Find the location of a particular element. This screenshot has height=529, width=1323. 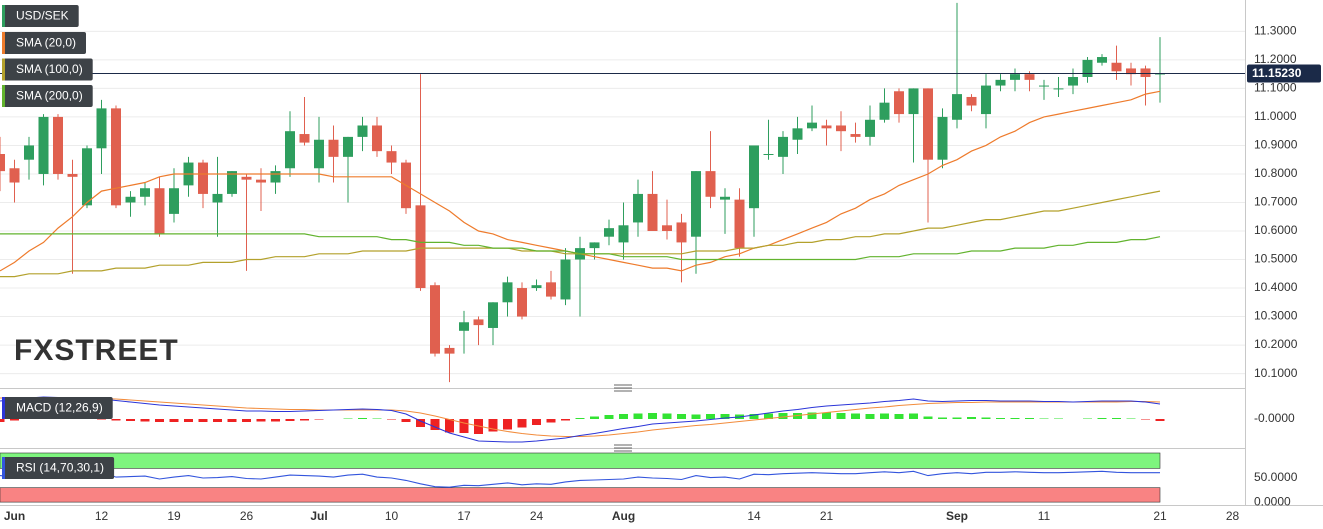

legend-label: SMA (100,0) is located at coordinates (49, 69).